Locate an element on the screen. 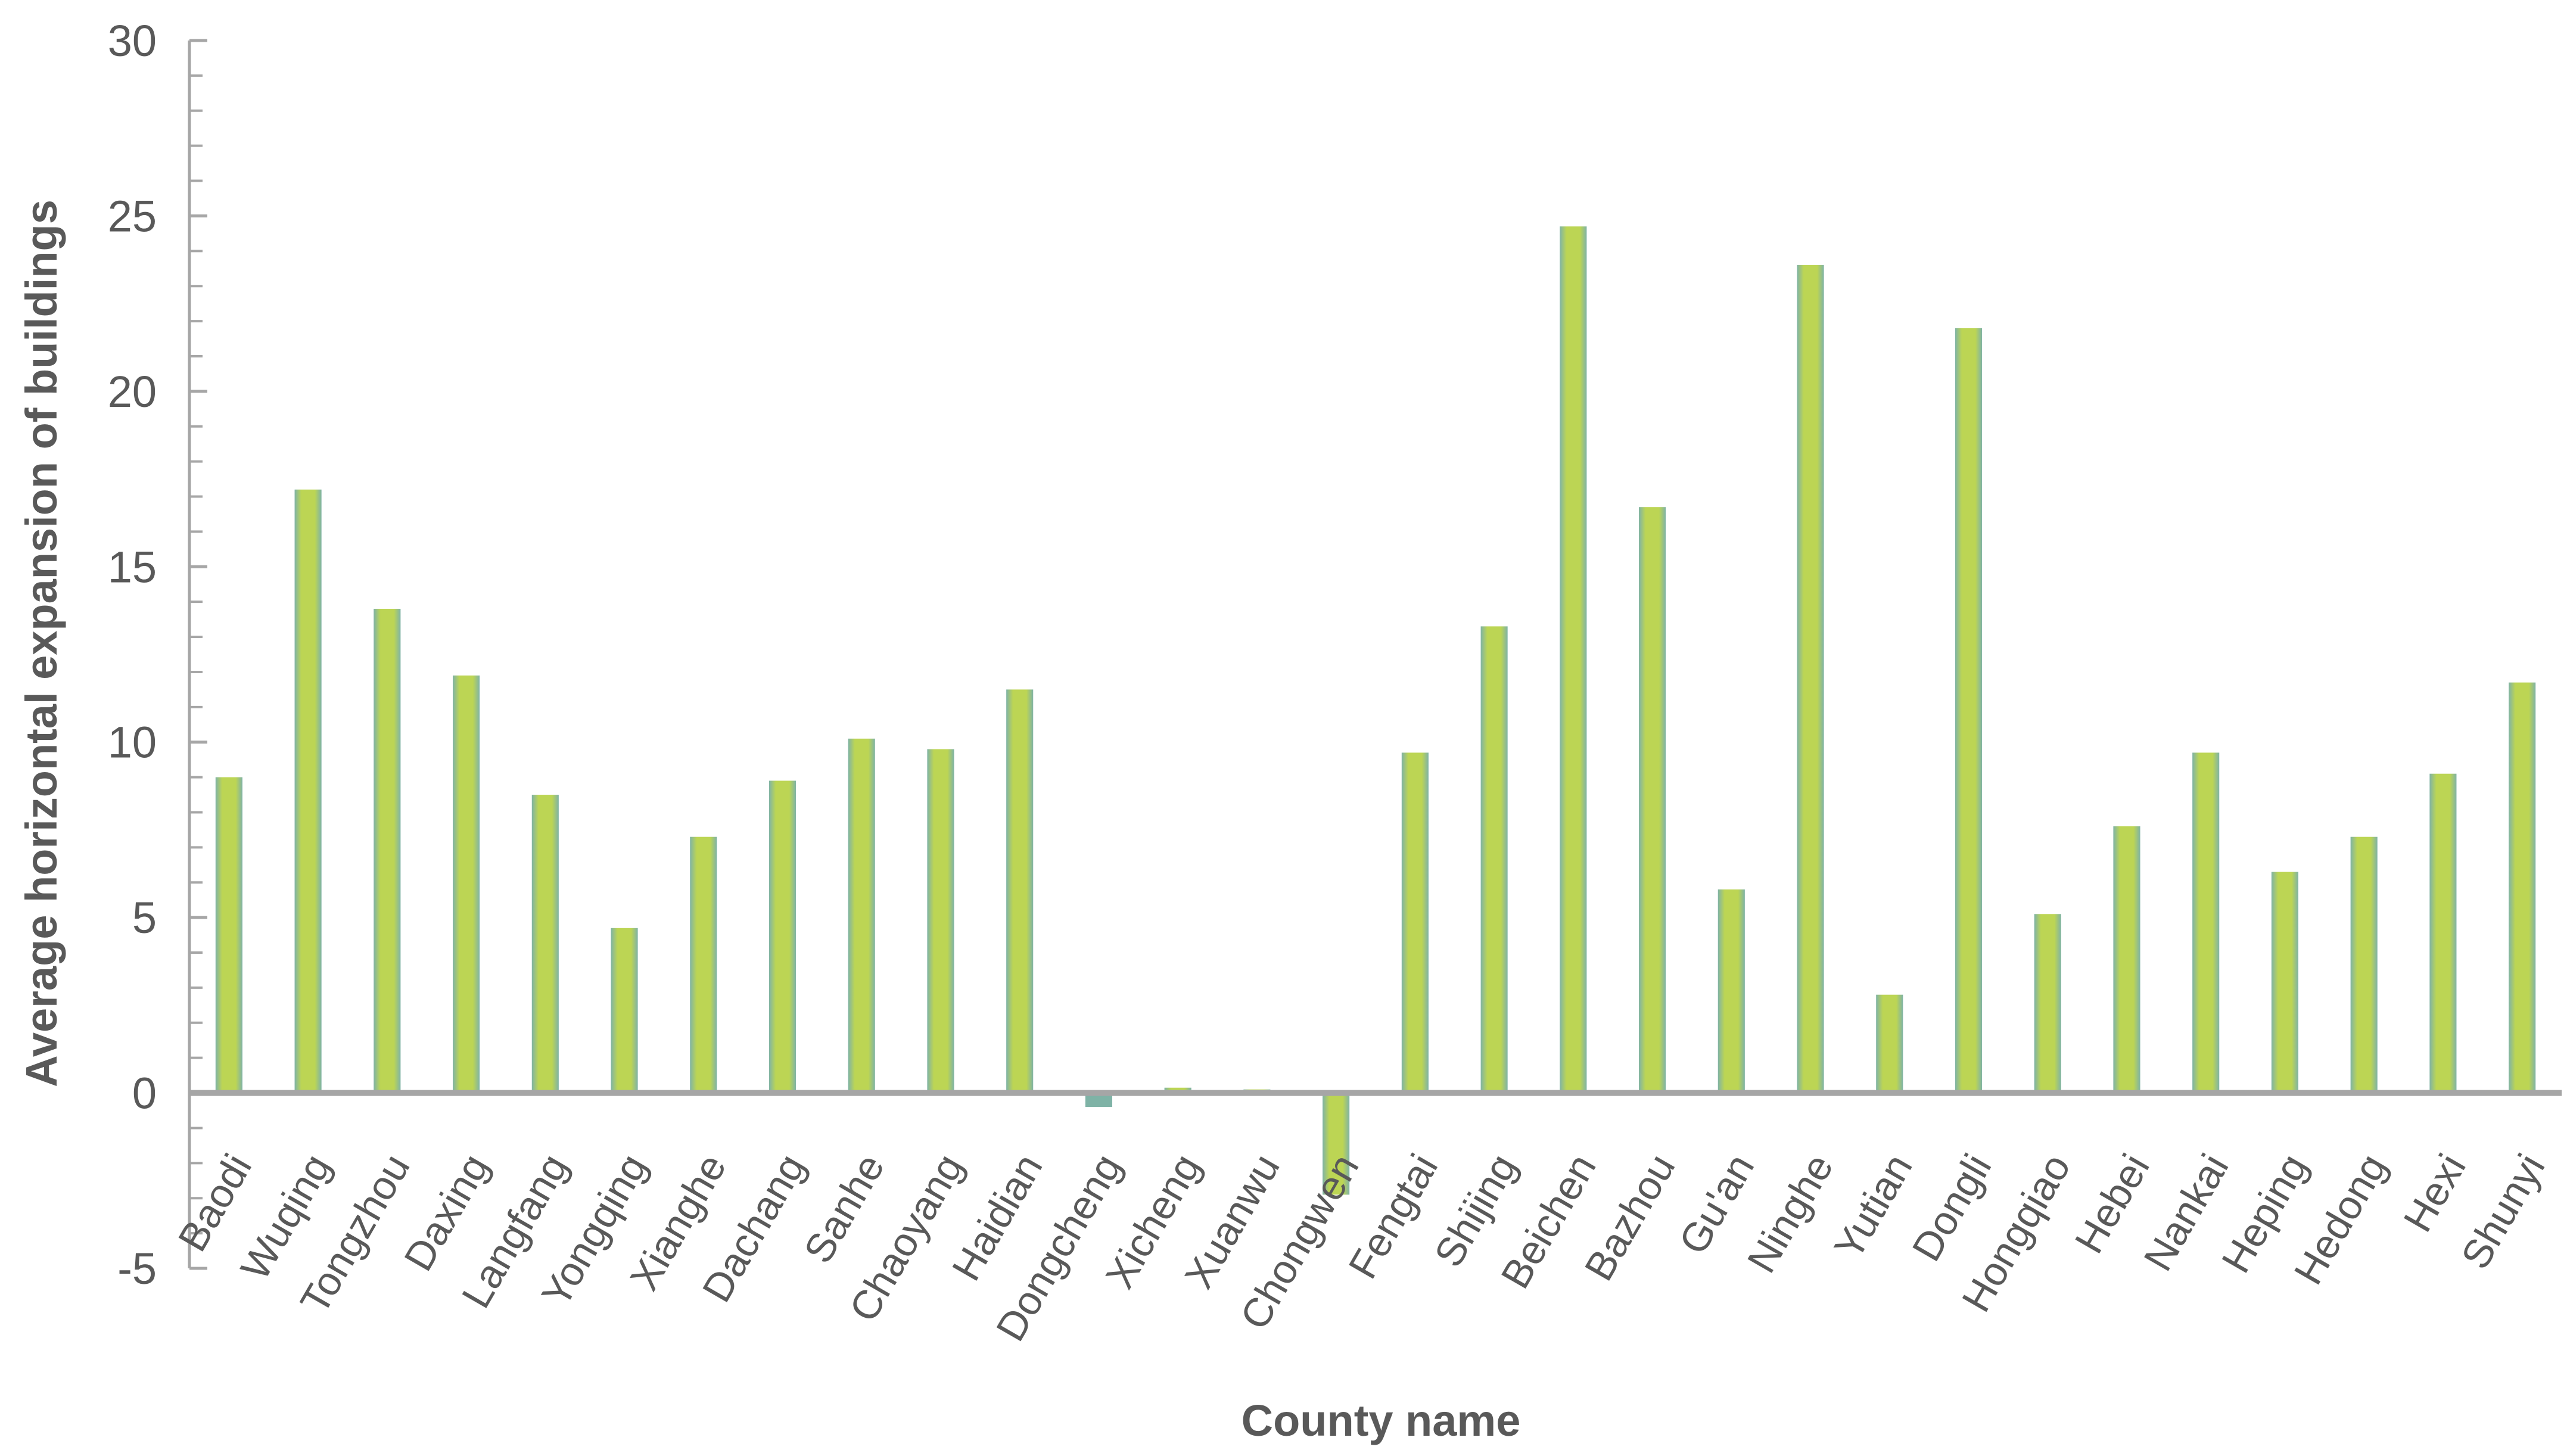 This screenshot has height=1456, width=2570. bar-xianghe is located at coordinates (703, 964).